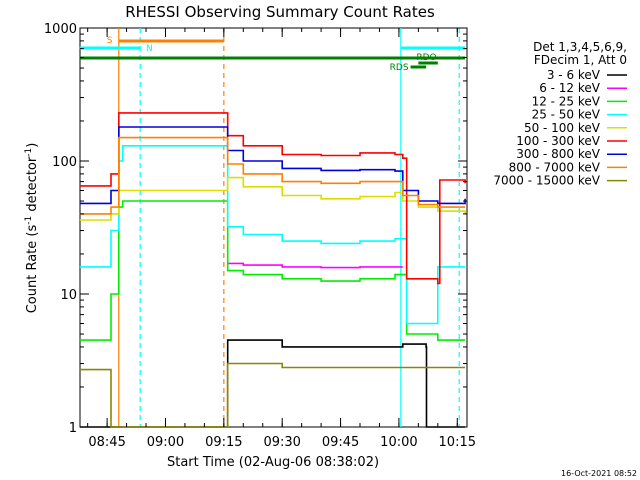  Describe the element at coordinates (281, 442) in the screenshot. I see `x-tick-label: 09:30` at that location.